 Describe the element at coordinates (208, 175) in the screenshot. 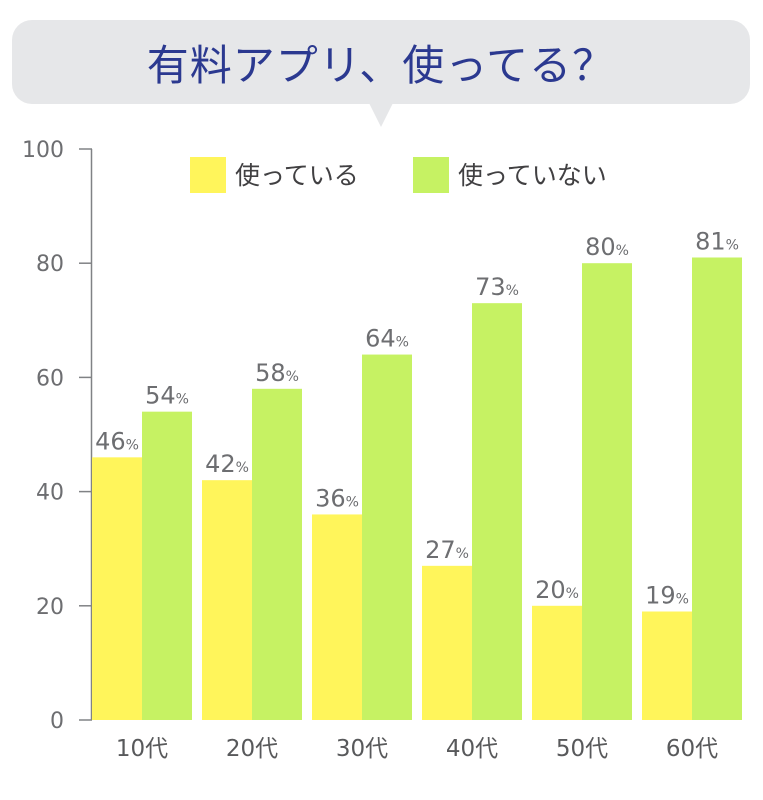

I see `legend-swatch-used` at that location.